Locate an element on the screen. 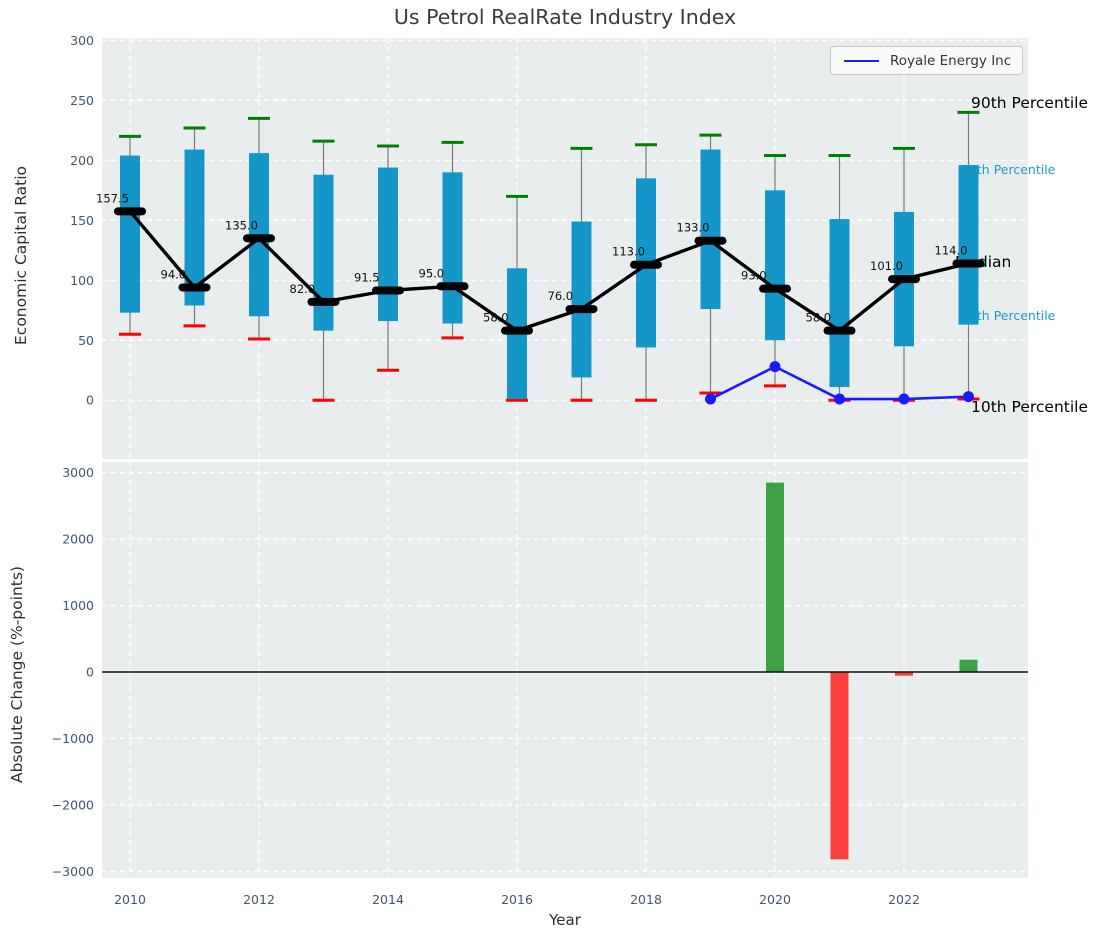 The height and width of the screenshot is (942, 1107). change-bar-2022 is located at coordinates (904, 673).